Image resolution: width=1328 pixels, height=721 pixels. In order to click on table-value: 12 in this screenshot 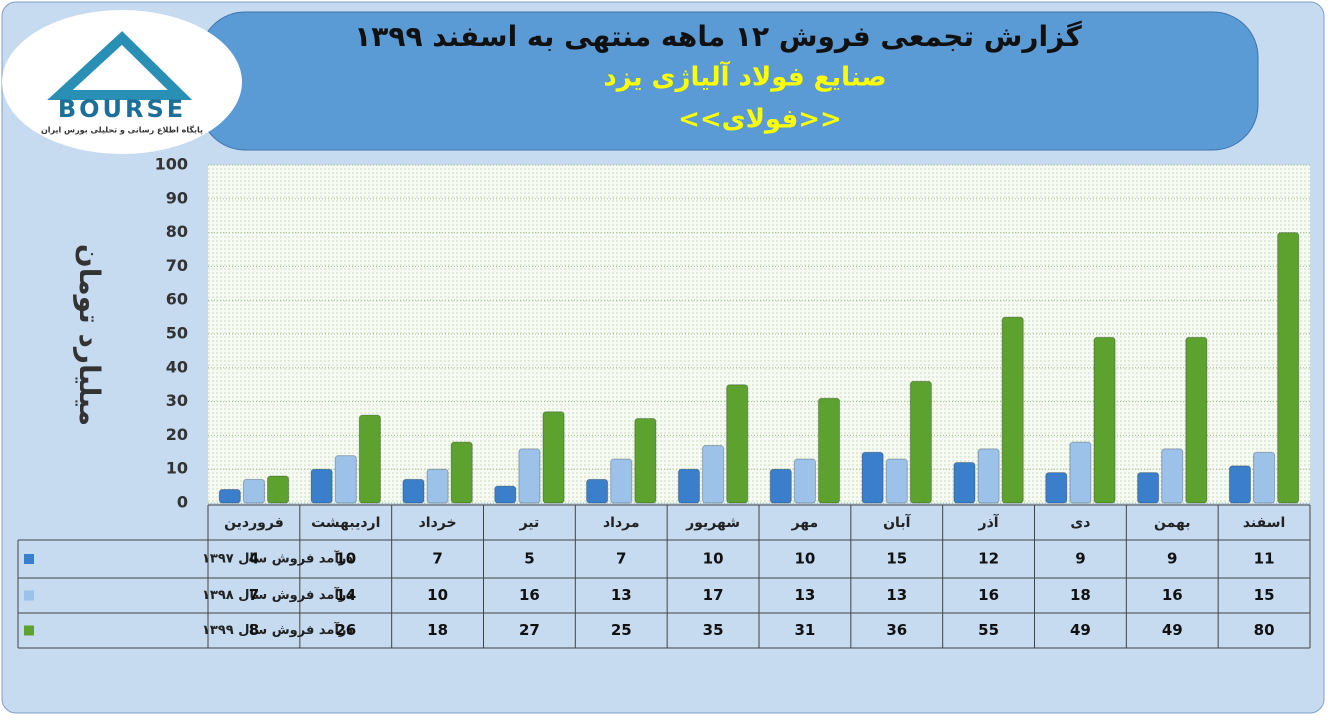, I will do `click(988, 559)`.